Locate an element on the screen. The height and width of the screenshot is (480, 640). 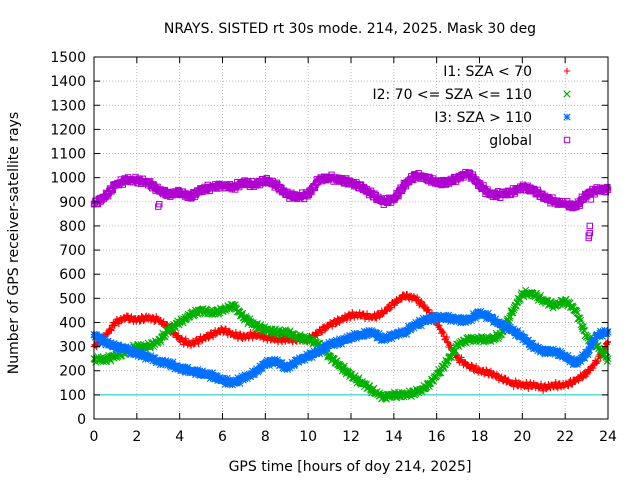
x-tick-label: 0 is located at coordinates (94, 437).